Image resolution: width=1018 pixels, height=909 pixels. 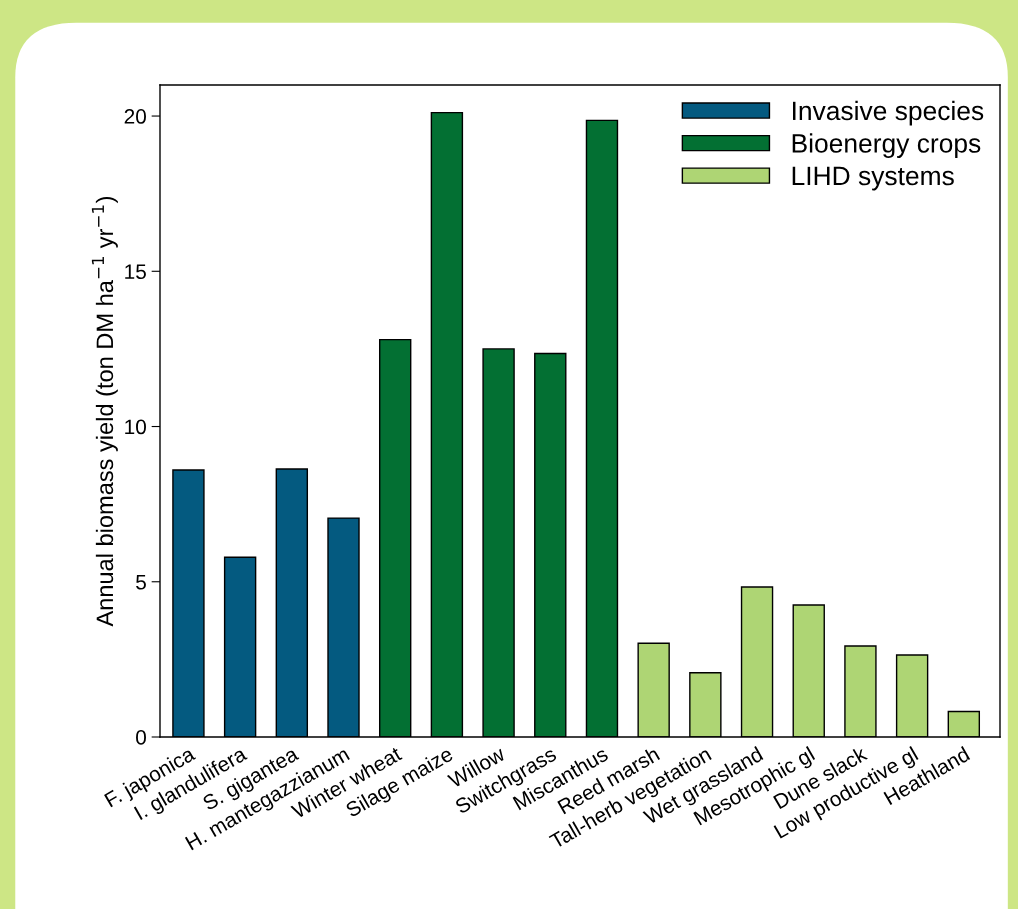 I want to click on legend-label: Bioenergy crops, so click(x=886, y=145).